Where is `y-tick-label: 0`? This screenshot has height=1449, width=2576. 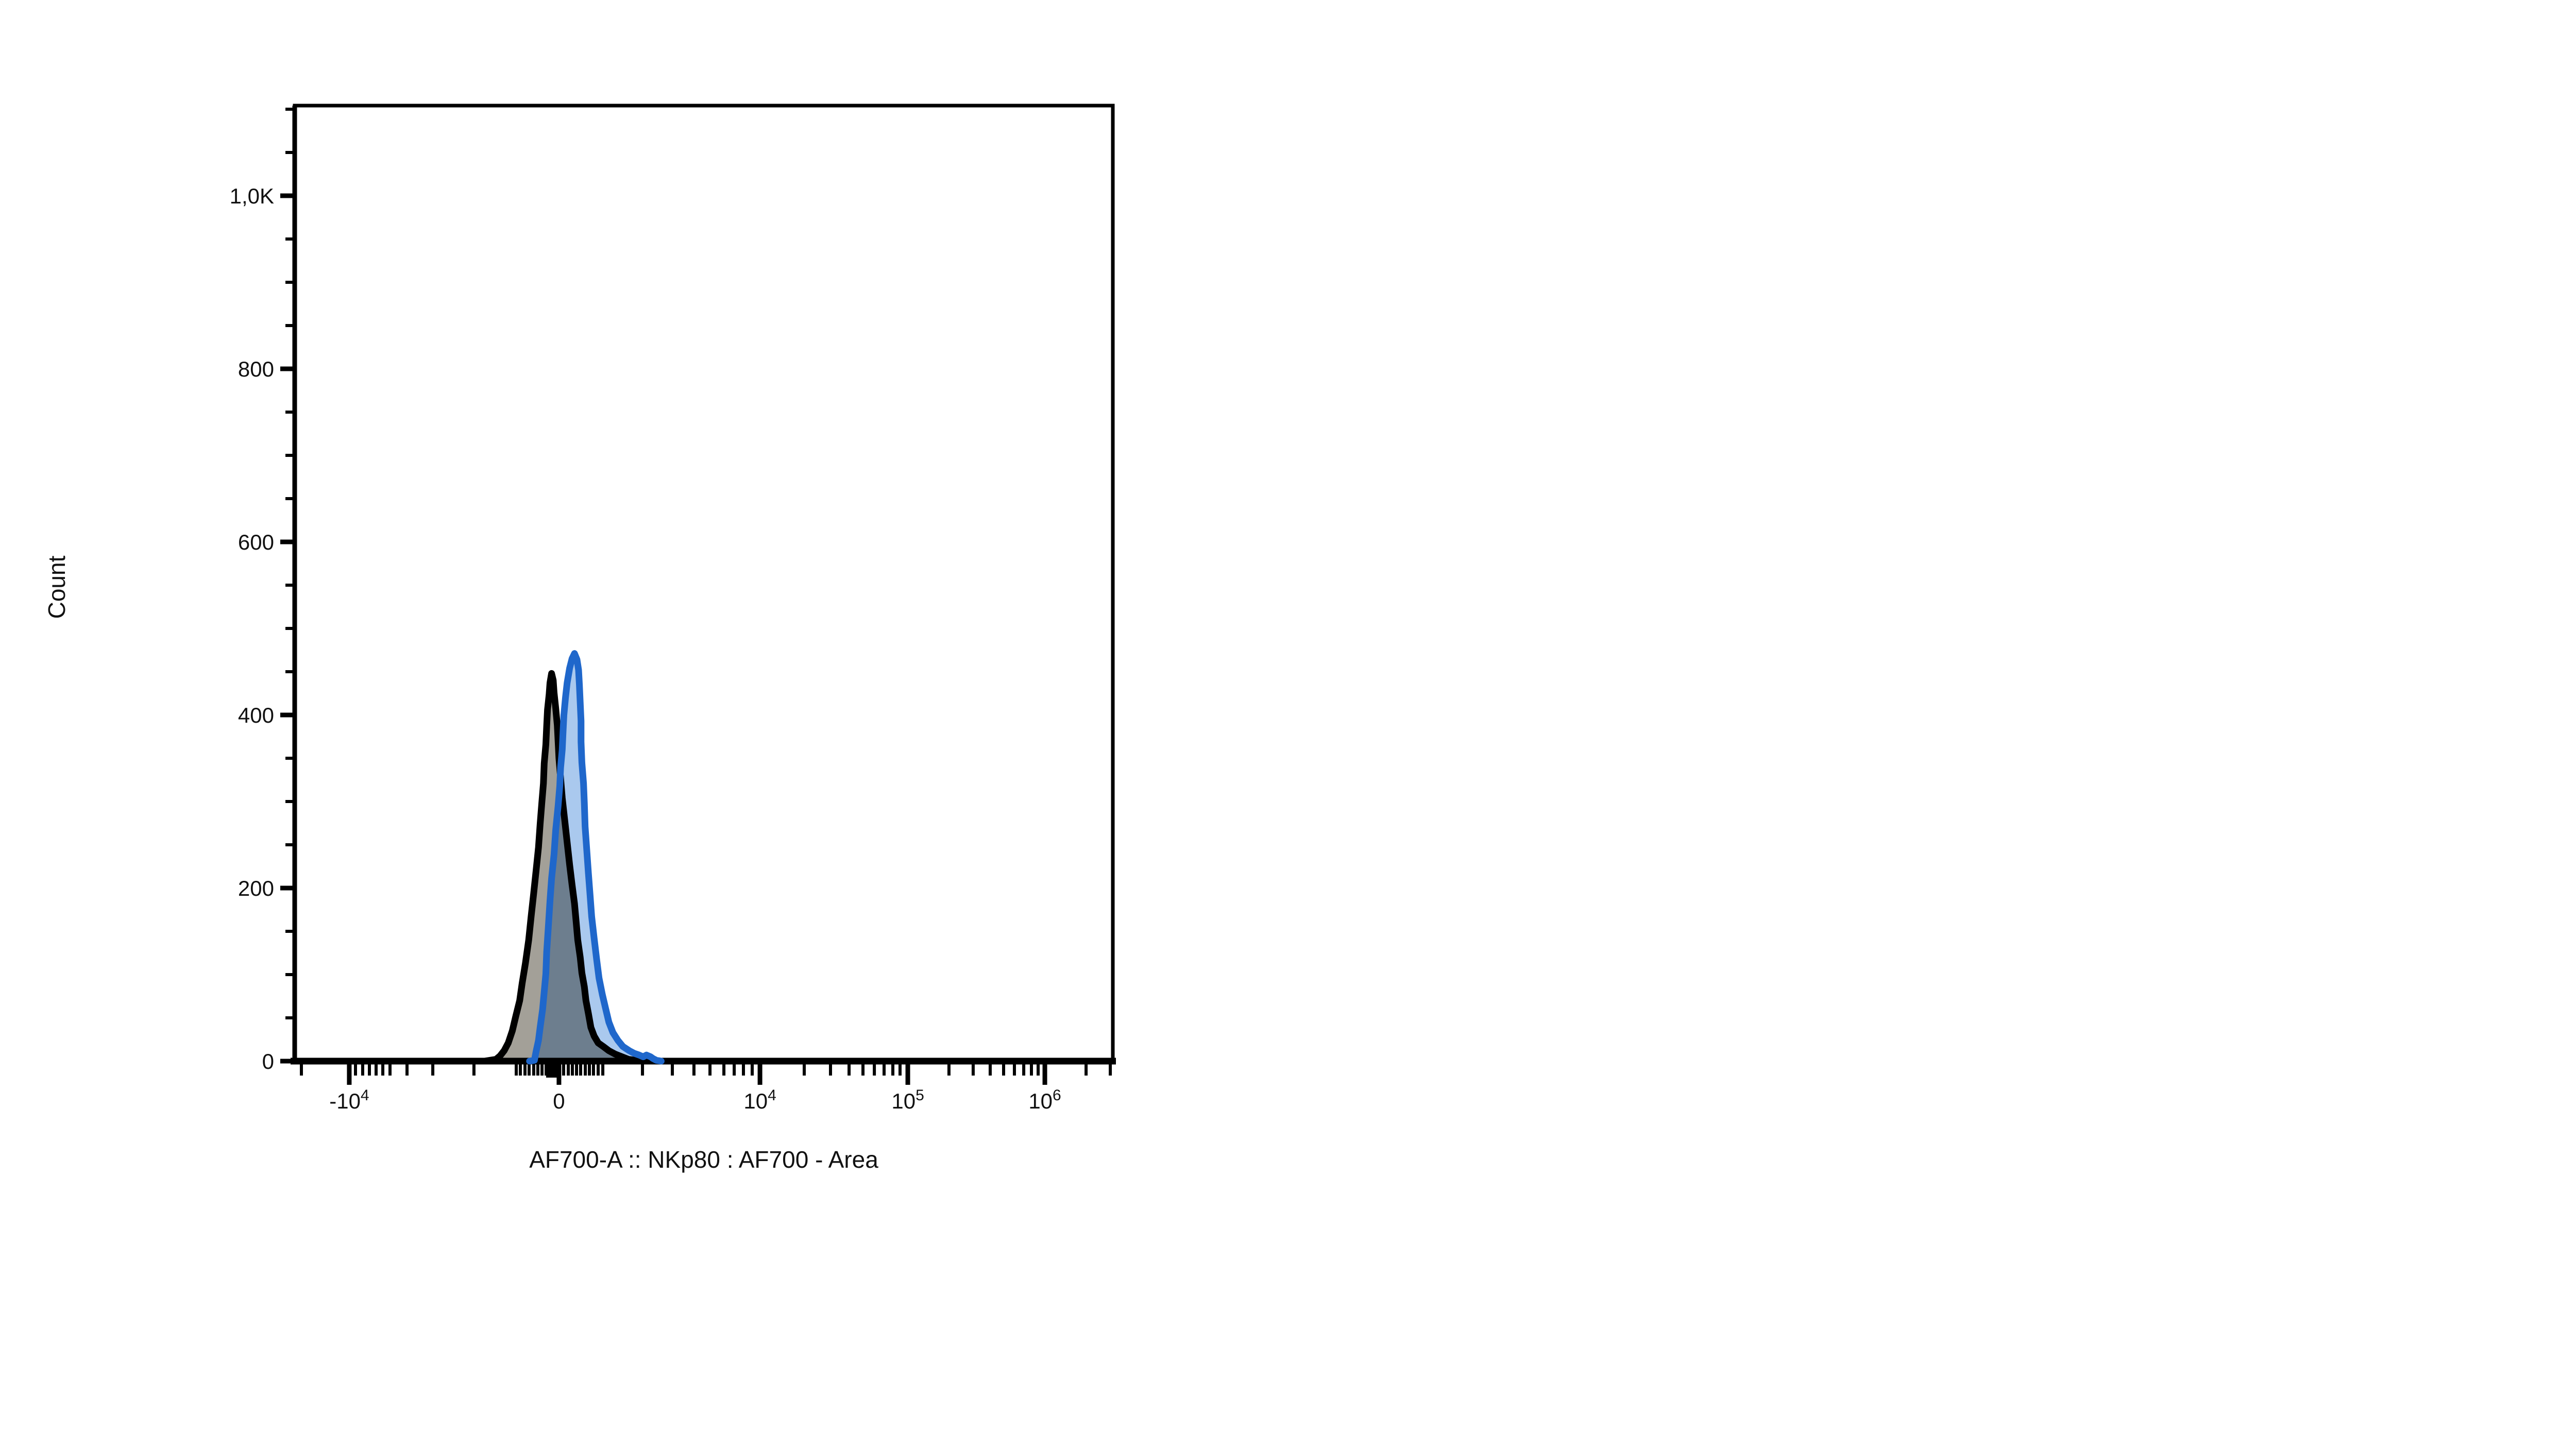
y-tick-label: 0 is located at coordinates (268, 1061).